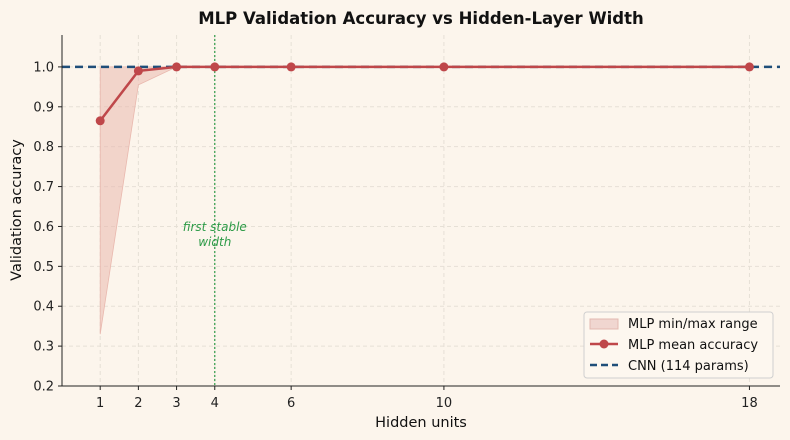 This screenshot has width=790, height=440. What do you see at coordinates (215, 403) in the screenshot?
I see `x-tick-label: 4` at bounding box center [215, 403].